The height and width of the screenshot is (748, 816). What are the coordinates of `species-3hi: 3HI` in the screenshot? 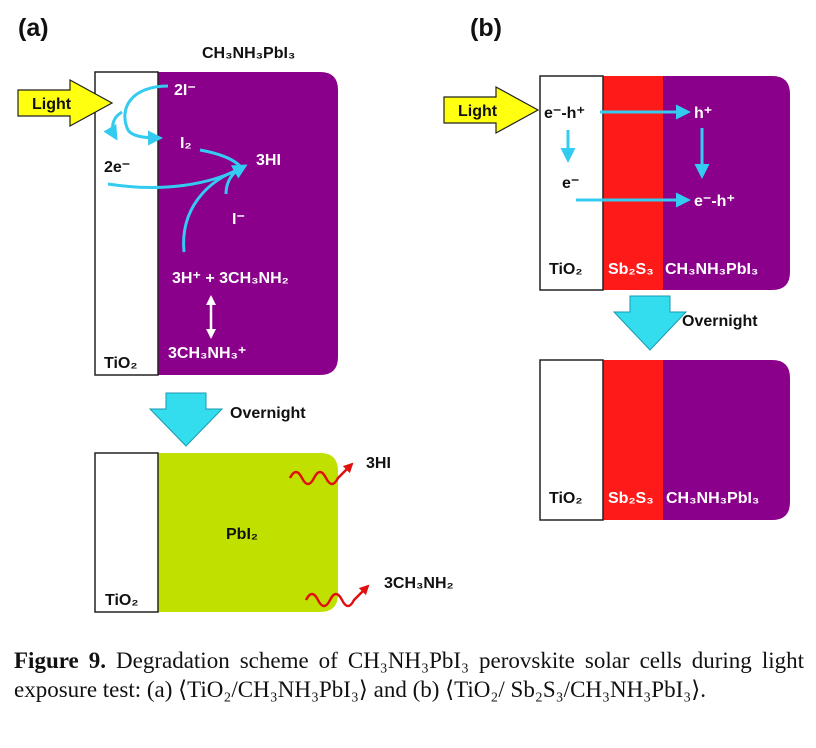 It's located at (268, 160).